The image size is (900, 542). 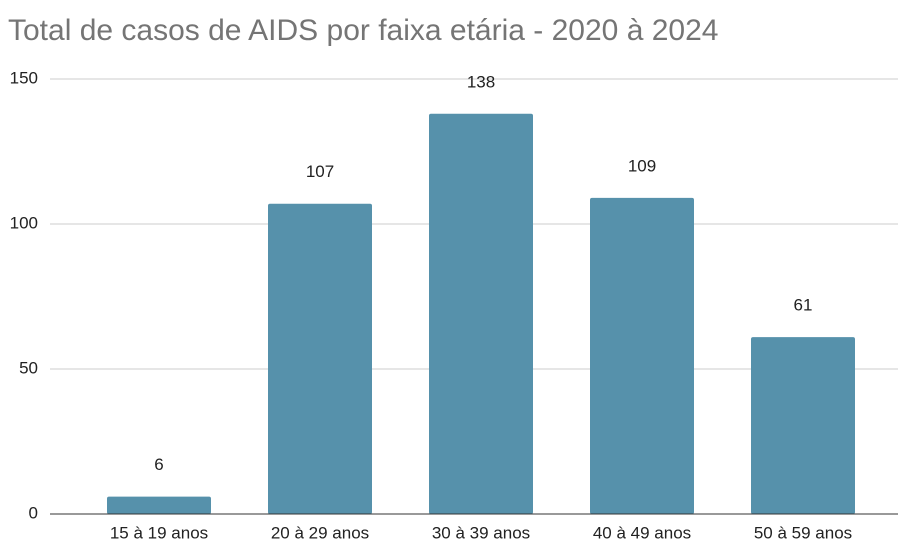 What do you see at coordinates (481, 532) in the screenshot?
I see `x-tick-label: 30 à 39 anos` at bounding box center [481, 532].